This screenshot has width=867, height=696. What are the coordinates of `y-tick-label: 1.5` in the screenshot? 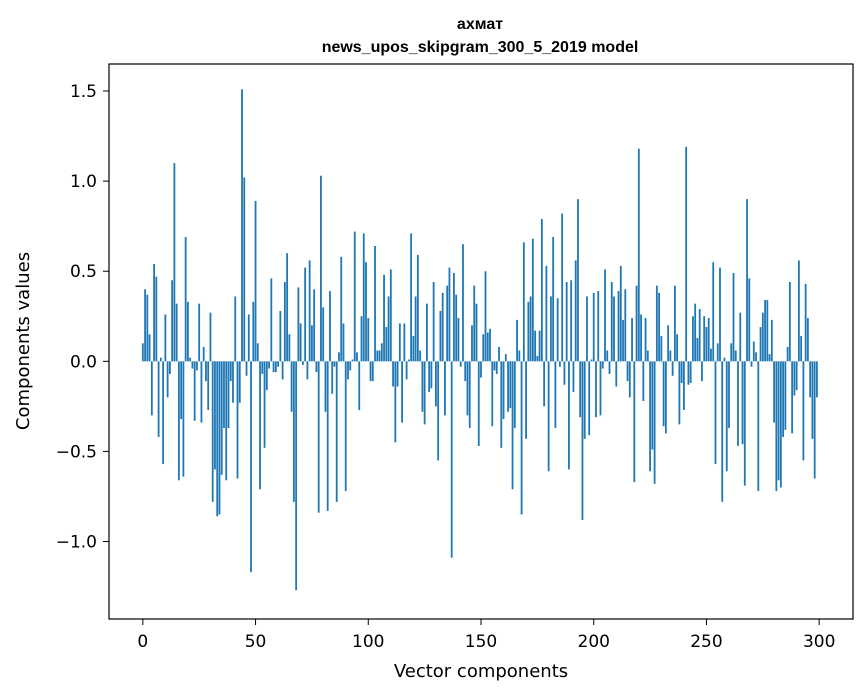 It's located at (83, 92).